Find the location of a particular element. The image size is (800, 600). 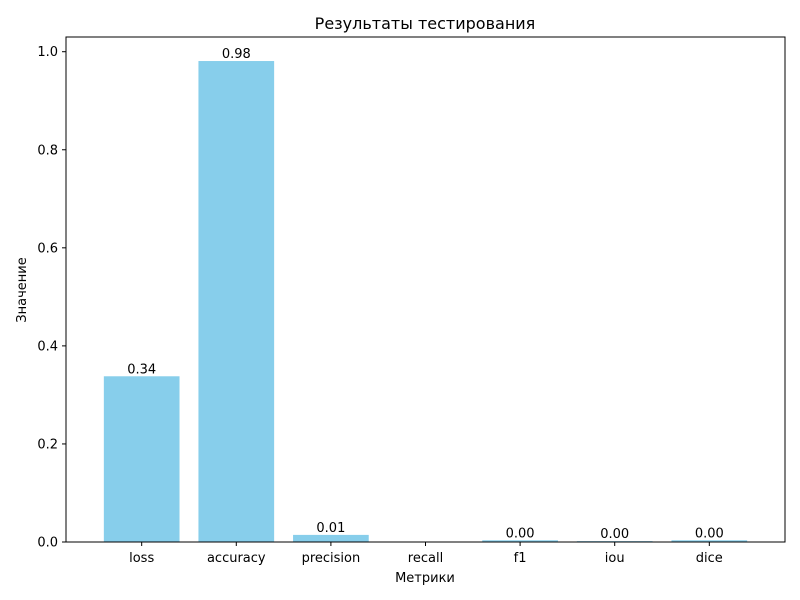

data-label-loss: 0.34 is located at coordinates (141, 369).